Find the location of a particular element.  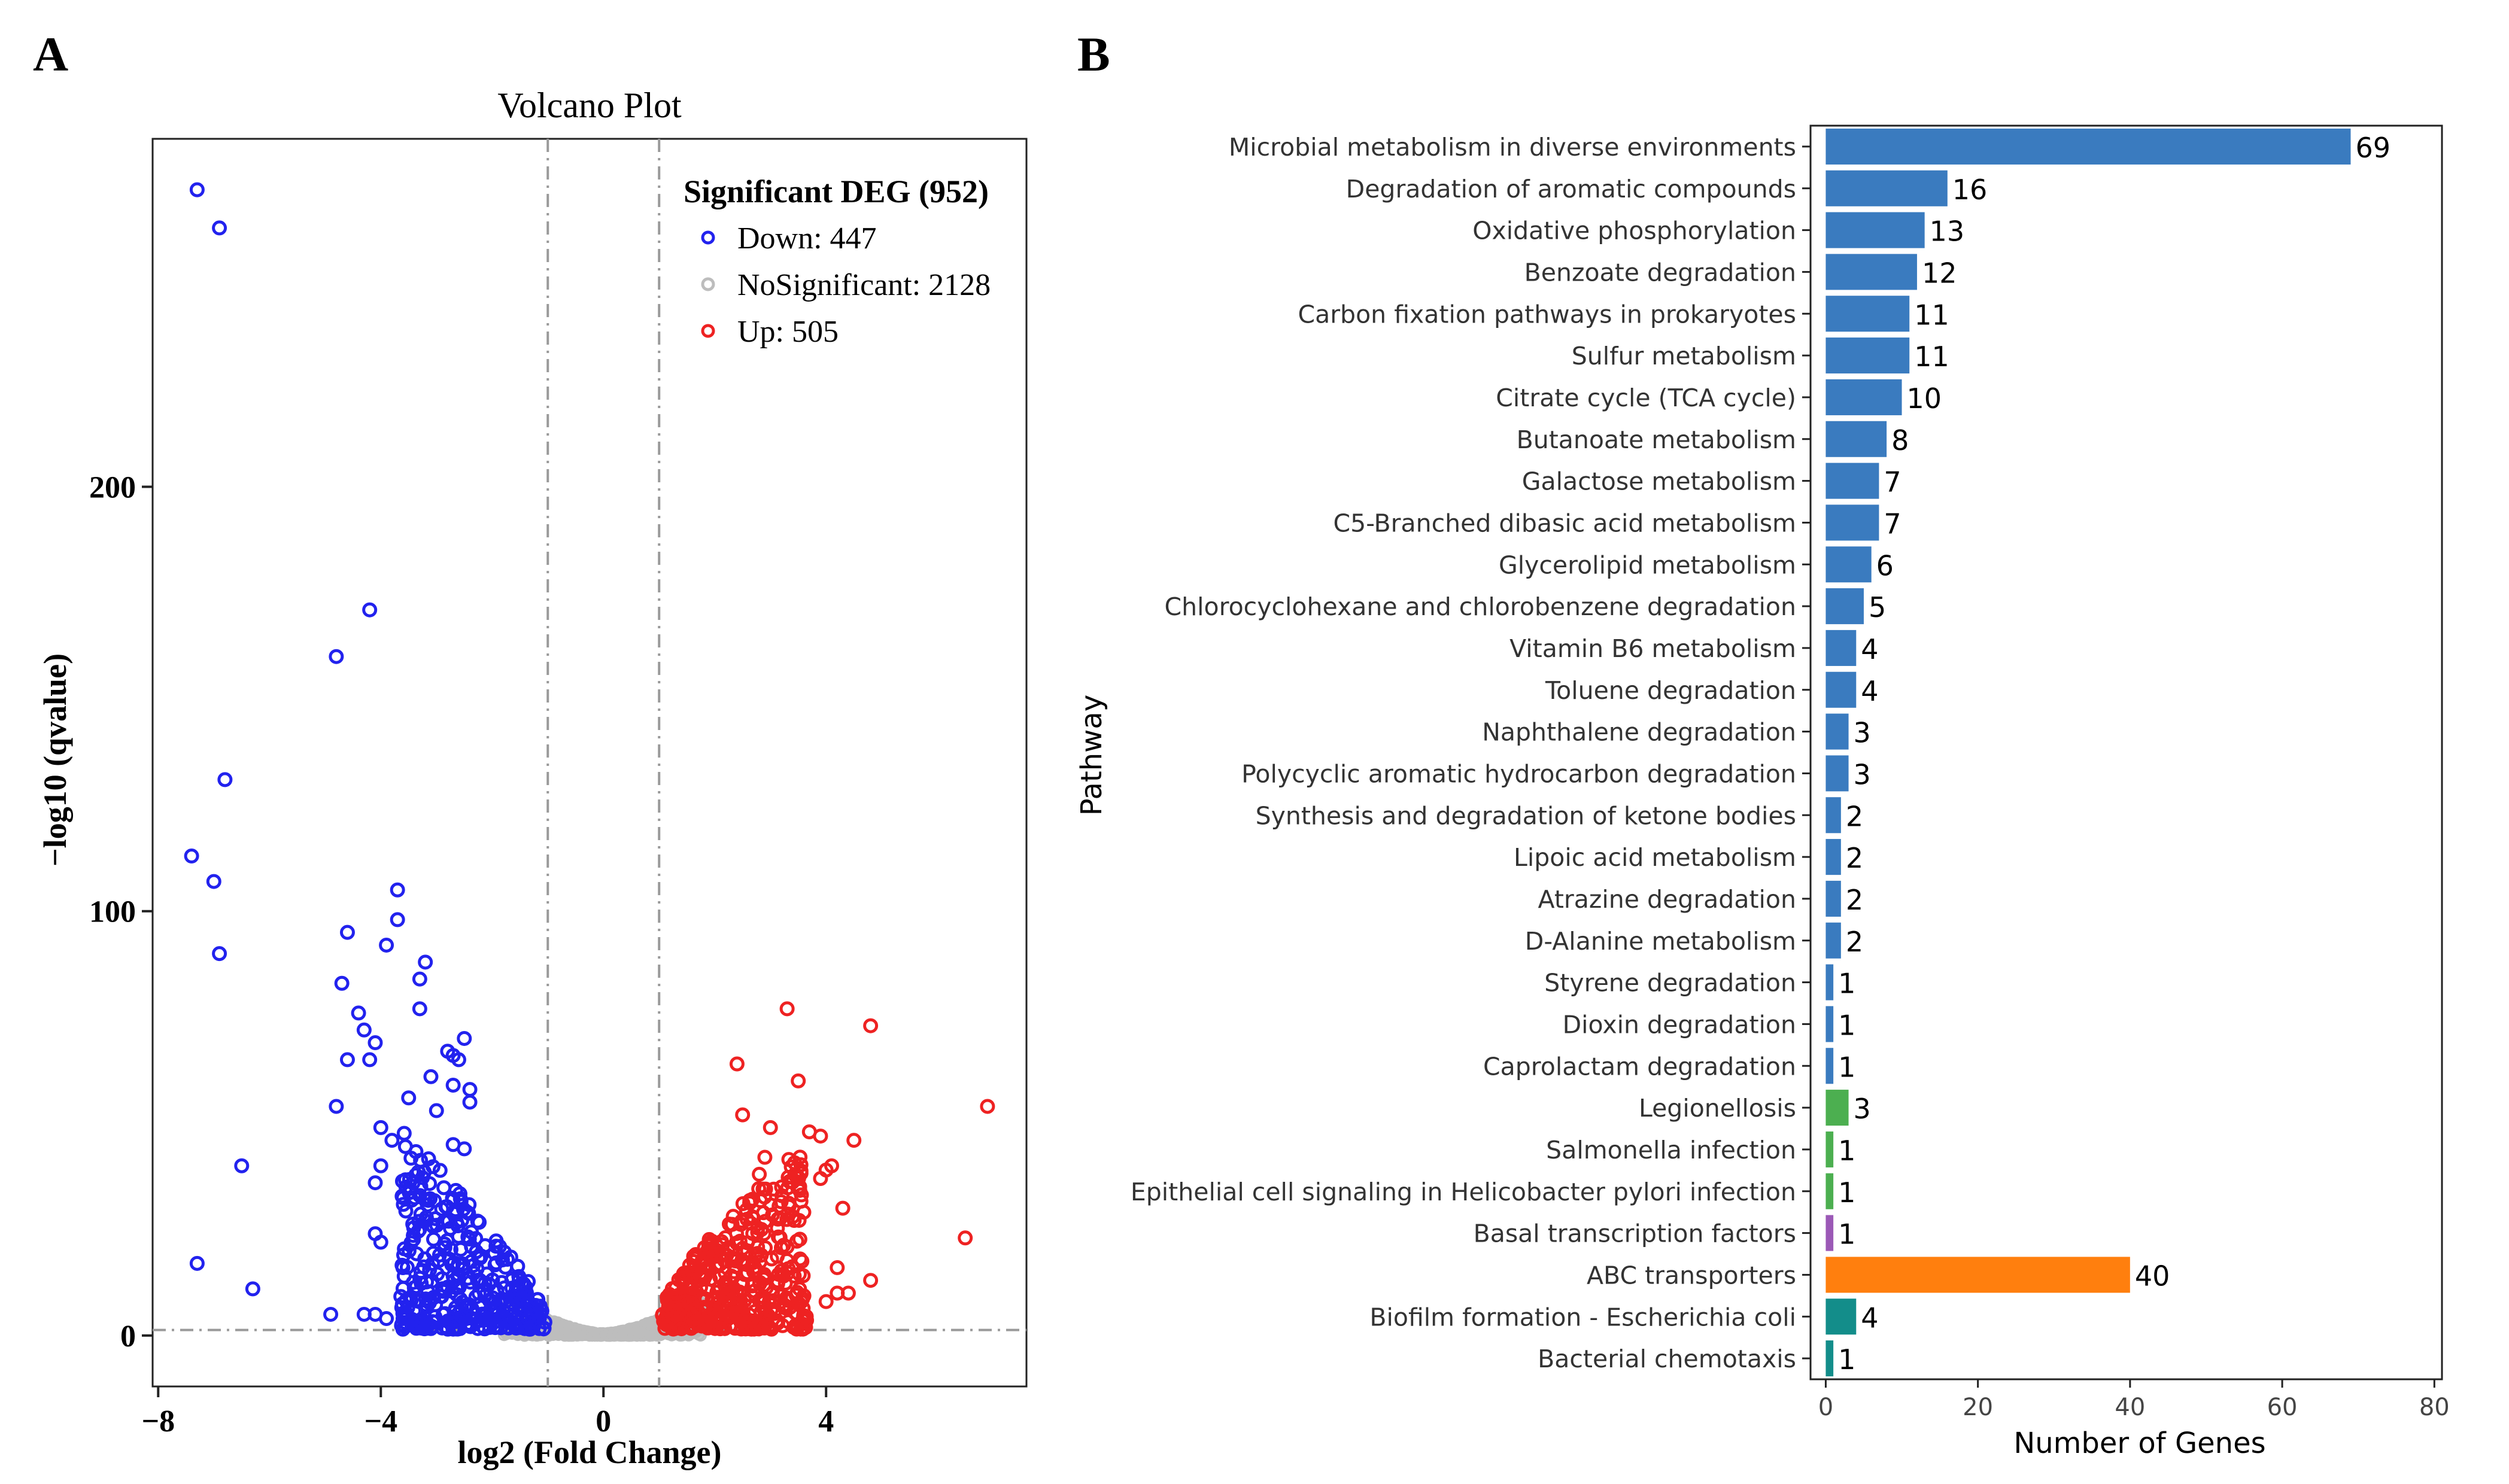

bar-x-tick-label: 60 is located at coordinates (2282, 1407).